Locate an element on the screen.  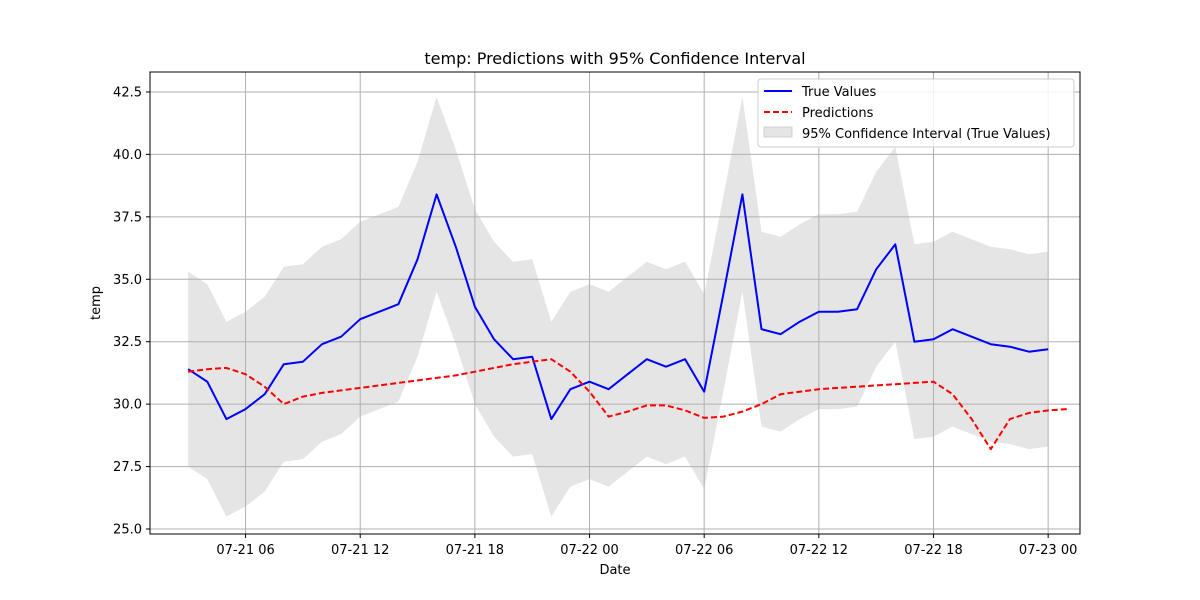
legend-box is located at coordinates (916, 113).